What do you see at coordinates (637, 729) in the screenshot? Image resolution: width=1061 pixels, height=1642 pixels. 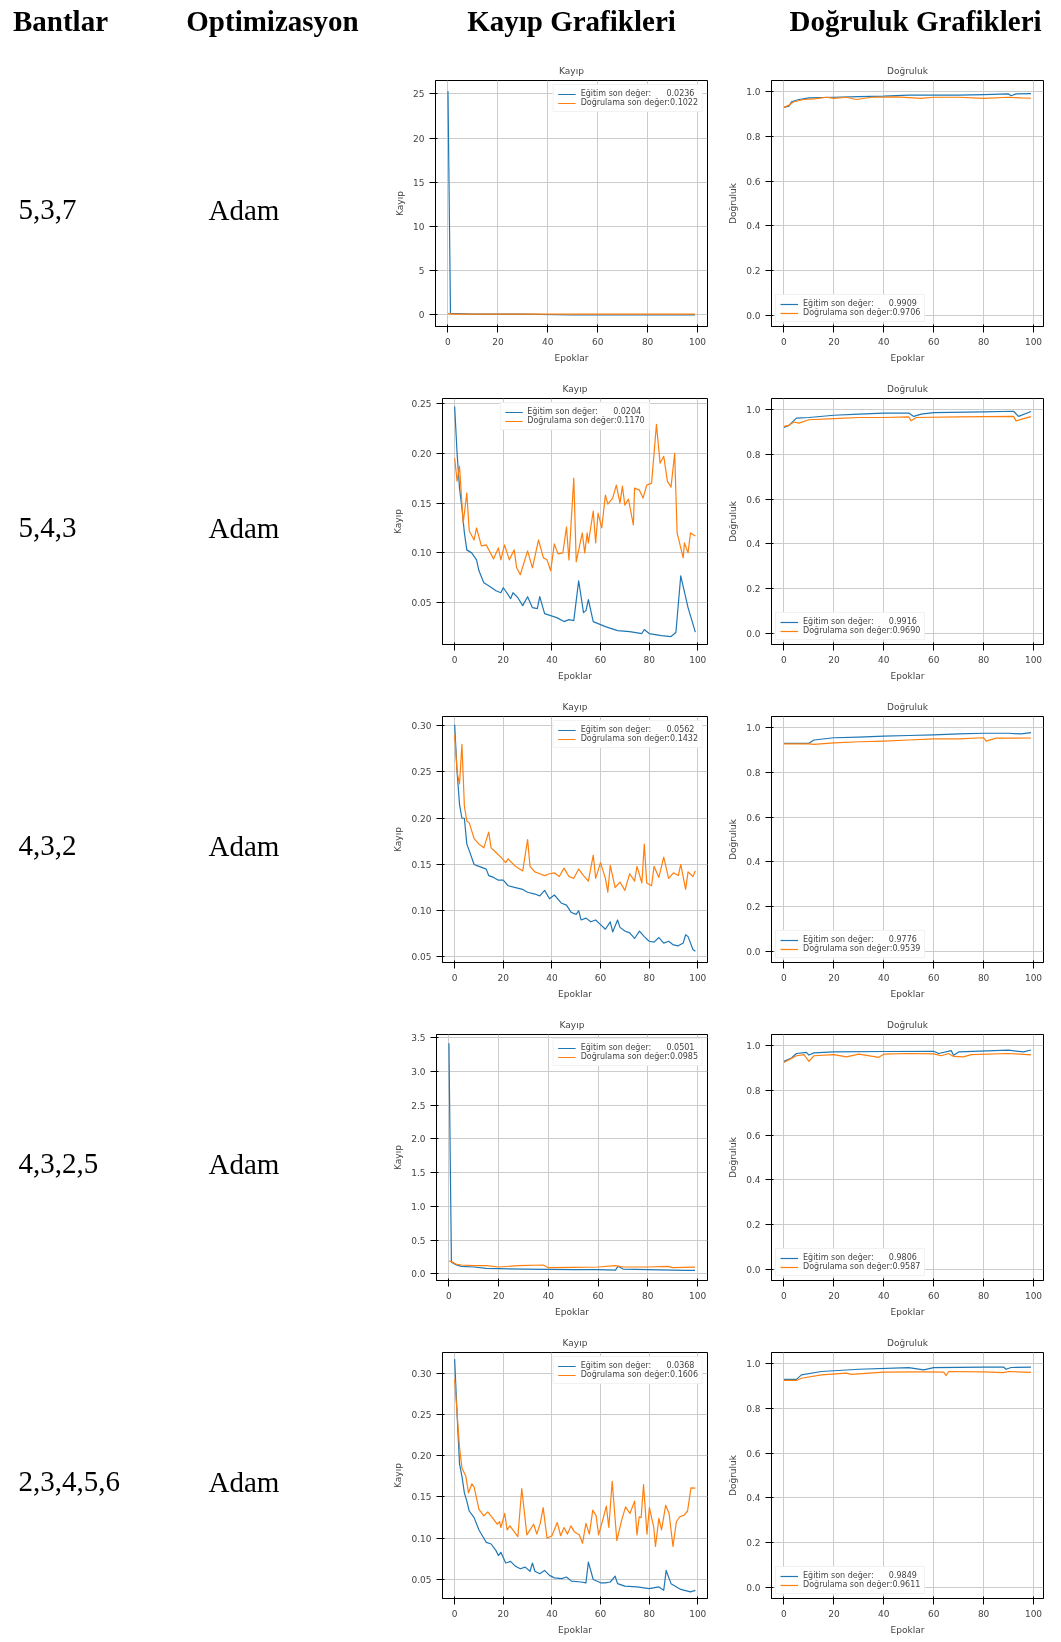 I see `legend-label: Eğitim son değer: 0.0562` at bounding box center [637, 729].